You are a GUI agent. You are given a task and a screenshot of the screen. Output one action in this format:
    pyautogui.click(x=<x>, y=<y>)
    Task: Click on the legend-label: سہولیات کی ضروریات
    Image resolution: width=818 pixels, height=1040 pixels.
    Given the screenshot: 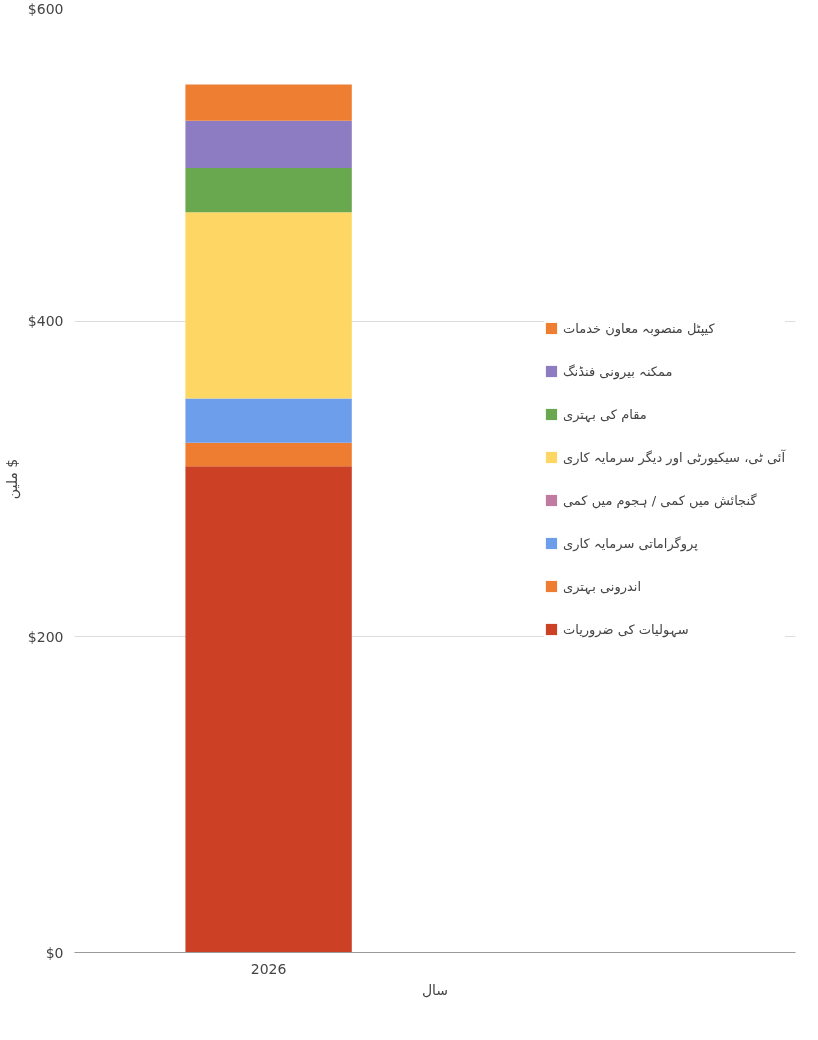 What is the action you would take?
    pyautogui.click(x=625, y=629)
    